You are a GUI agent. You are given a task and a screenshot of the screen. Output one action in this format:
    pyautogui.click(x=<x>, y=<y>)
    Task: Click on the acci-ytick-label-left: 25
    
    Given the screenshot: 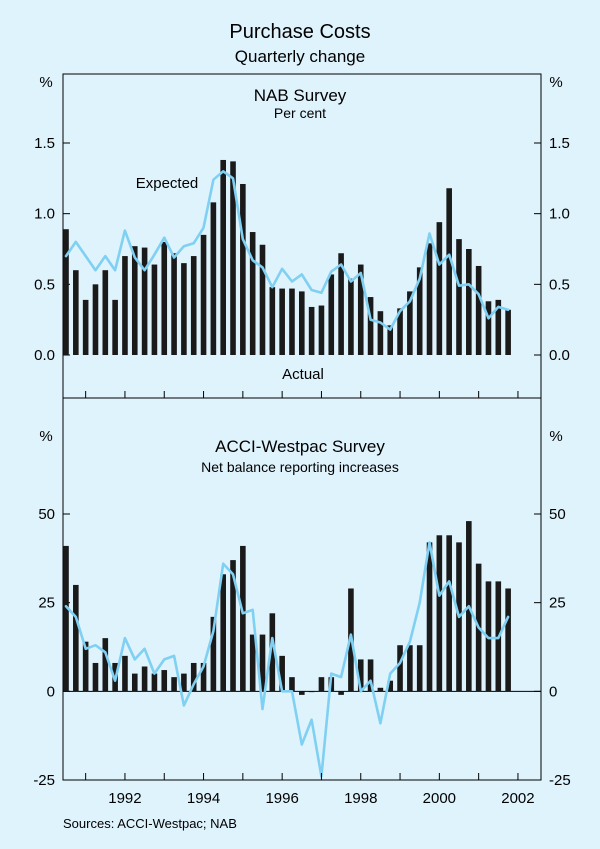 What is the action you would take?
    pyautogui.click(x=46, y=603)
    